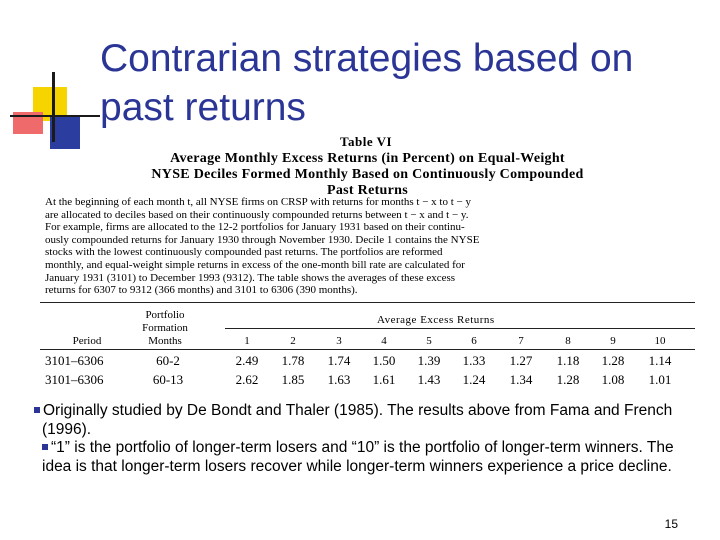 This screenshot has width=720, height=540. I want to click on period-header: Period, so click(87, 341).